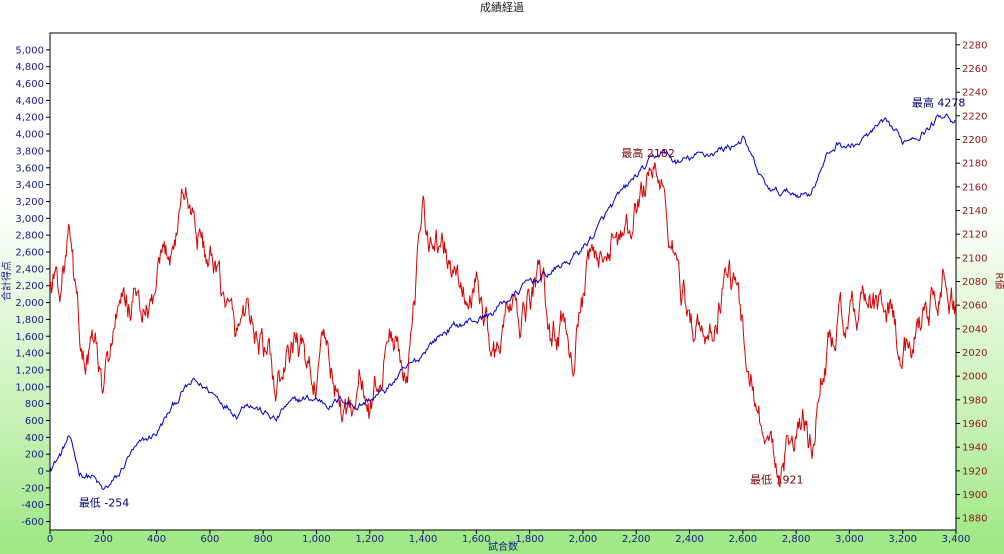 The height and width of the screenshot is (554, 1004). Describe the element at coordinates (423, 539) in the screenshot. I see `x-tick-label: 1,400` at that location.